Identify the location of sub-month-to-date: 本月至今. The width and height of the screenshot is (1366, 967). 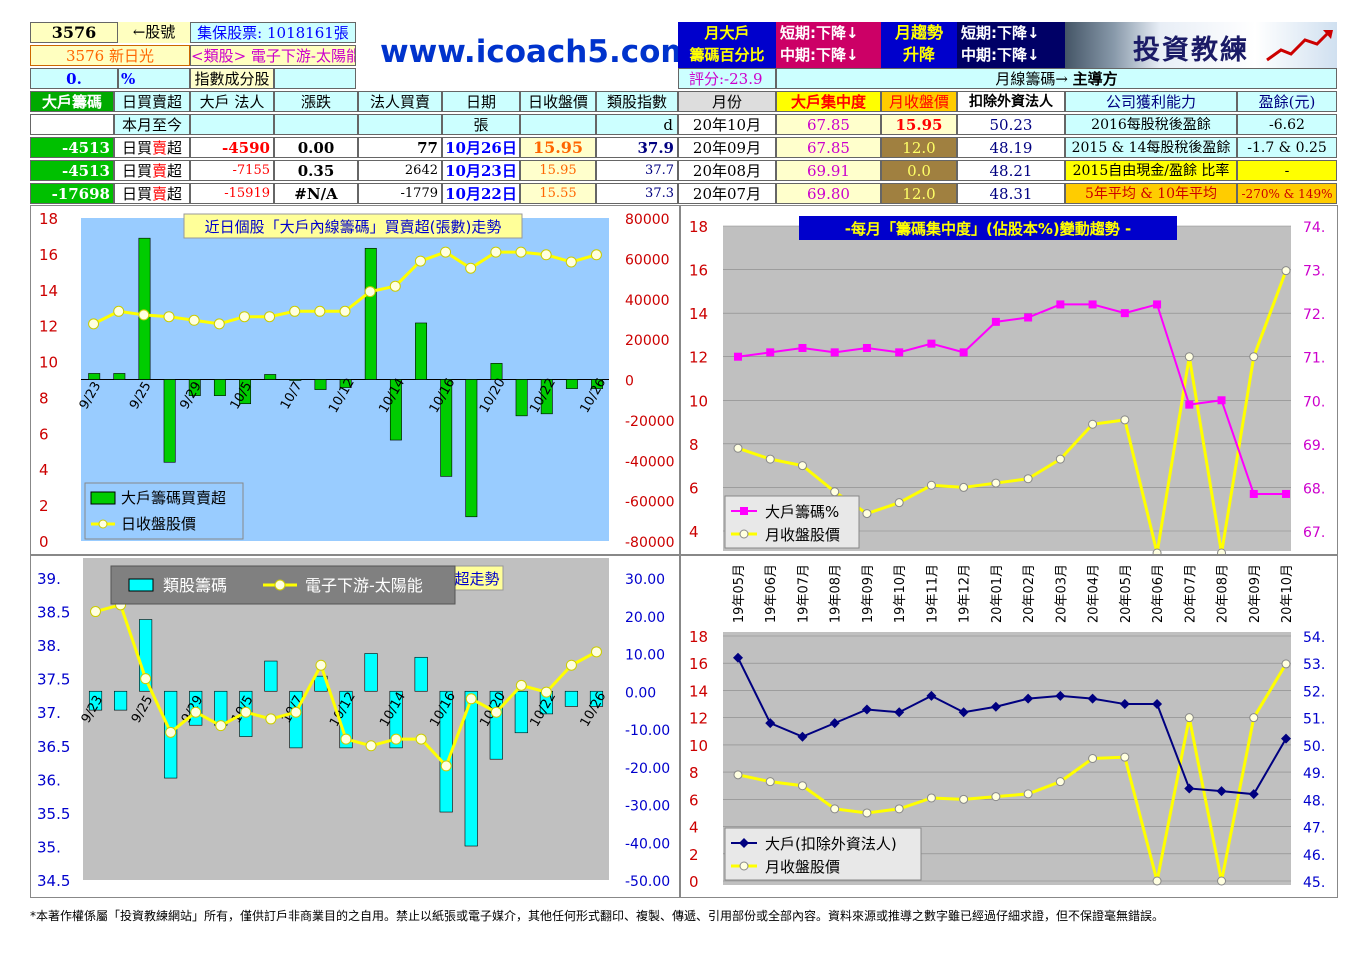
(152, 124).